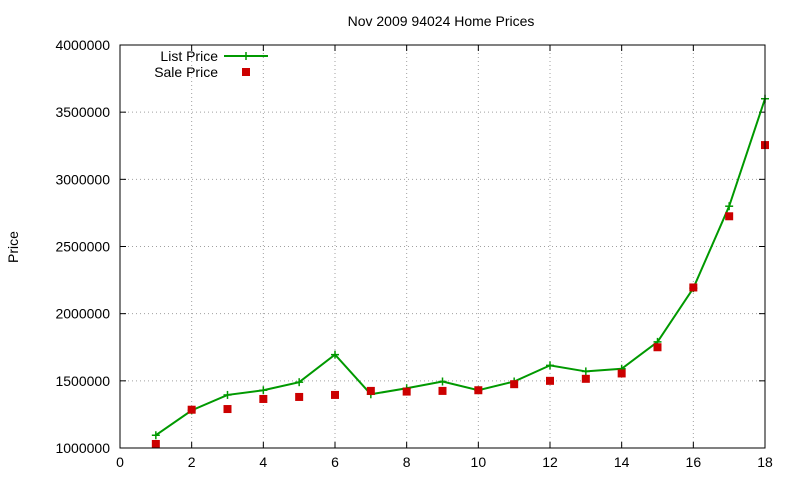 This screenshot has height=480, width=800. I want to click on y-axis-label: Price, so click(13, 247).